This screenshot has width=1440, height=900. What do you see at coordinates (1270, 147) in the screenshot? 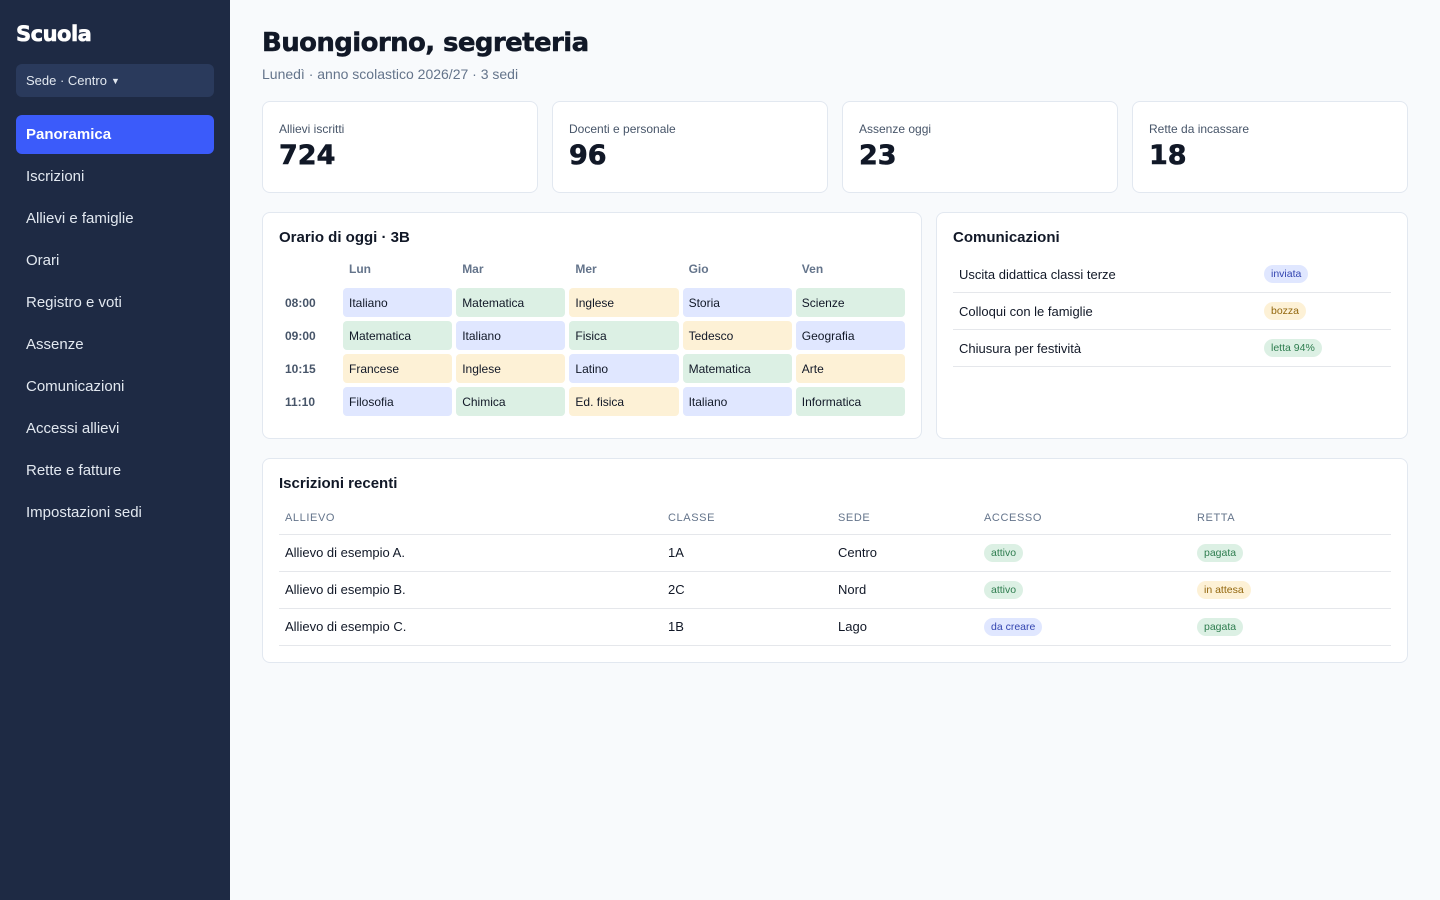
I see `stat-card: Rette da incassare 18` at bounding box center [1270, 147].